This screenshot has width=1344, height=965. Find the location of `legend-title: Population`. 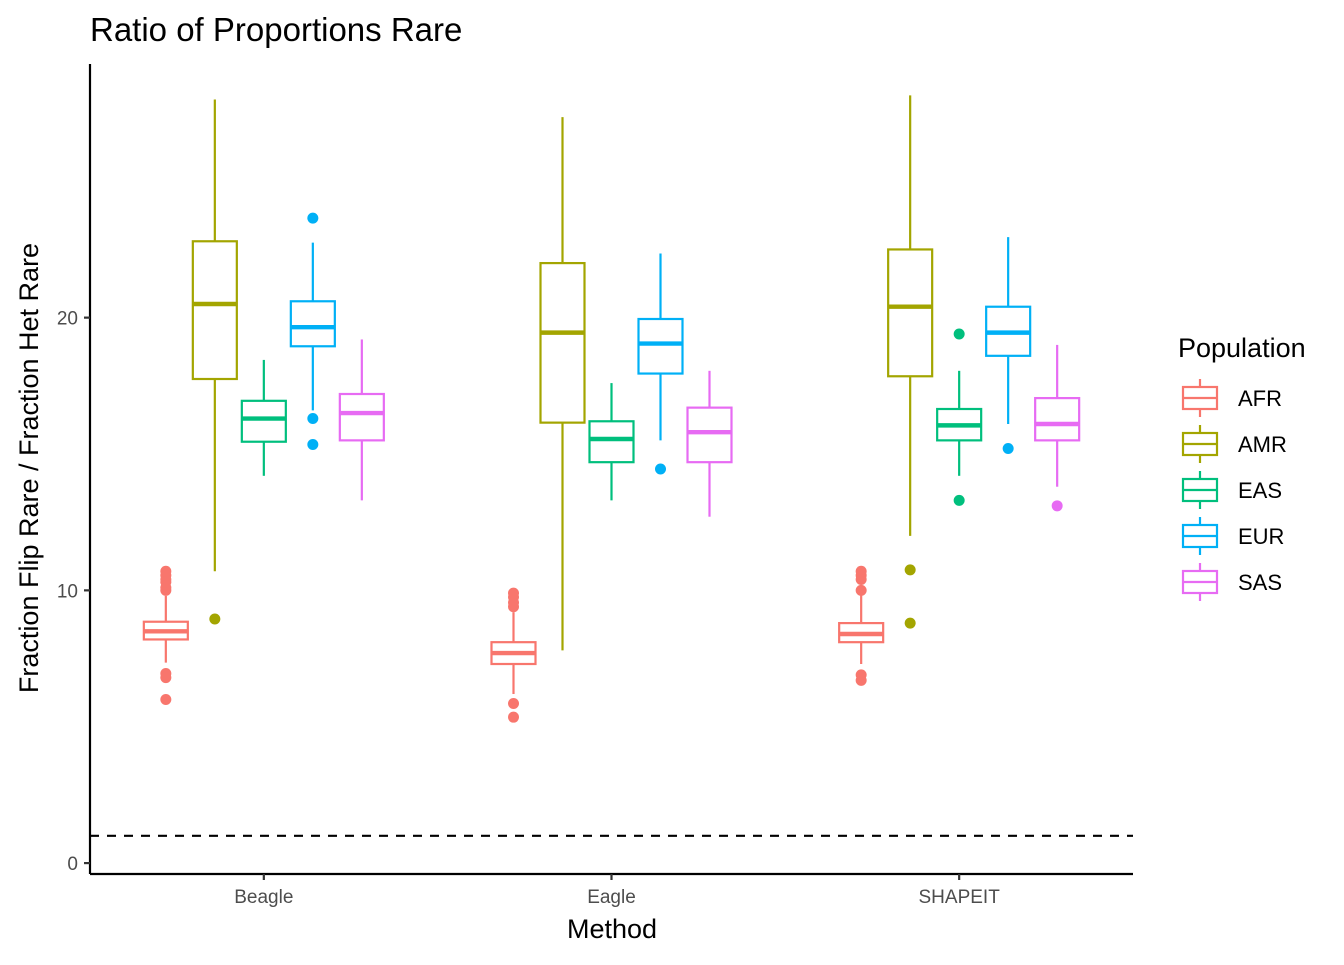

legend-title: Population is located at coordinates (1242, 348).